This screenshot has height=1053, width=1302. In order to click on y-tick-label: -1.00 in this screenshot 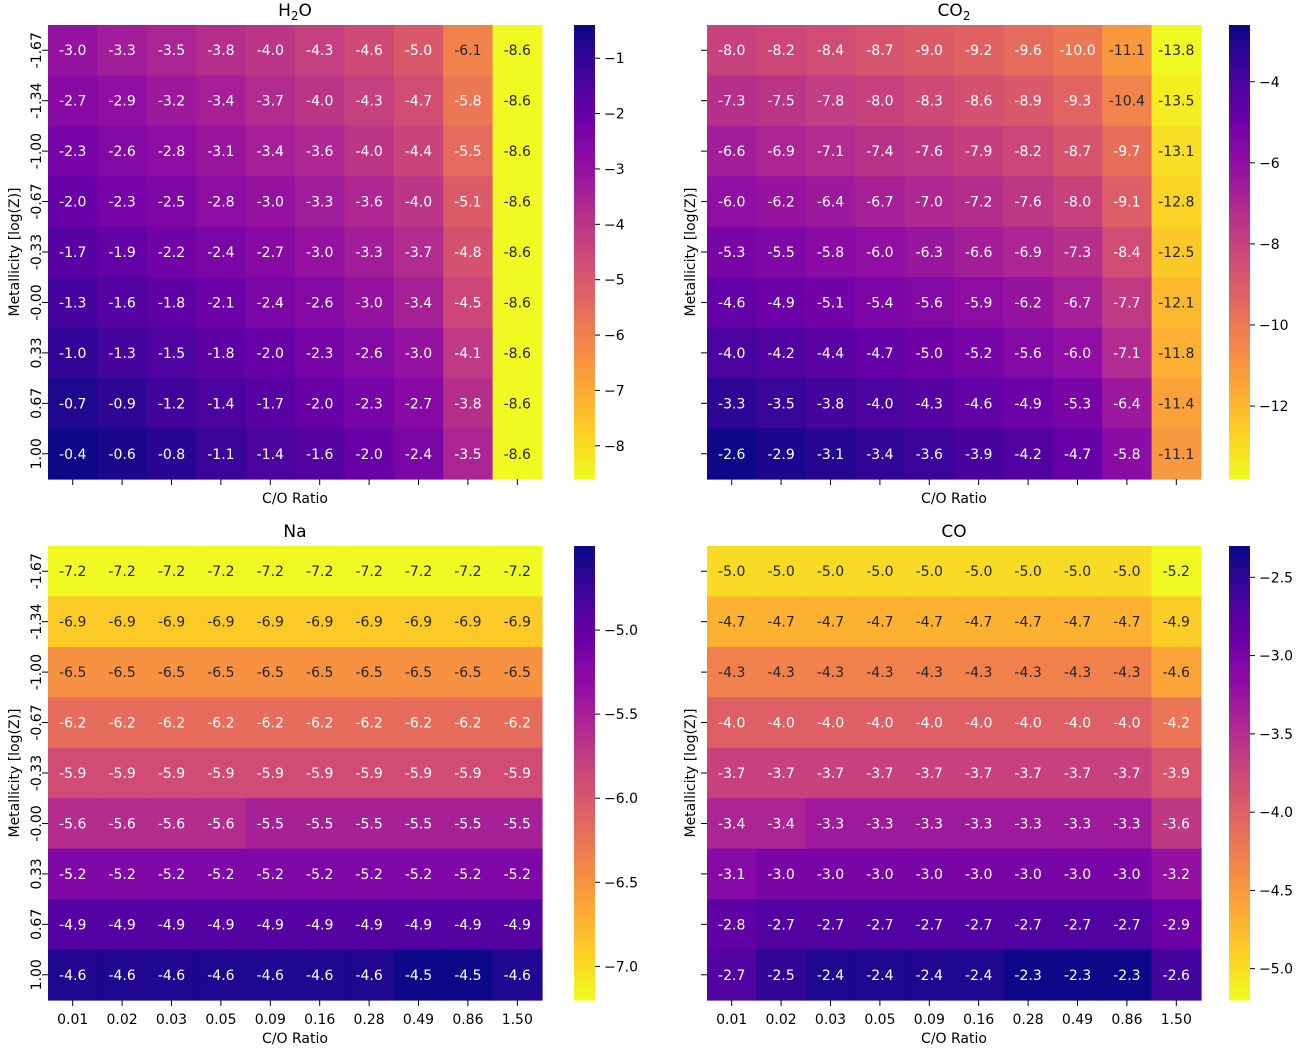, I will do `click(37, 672)`.